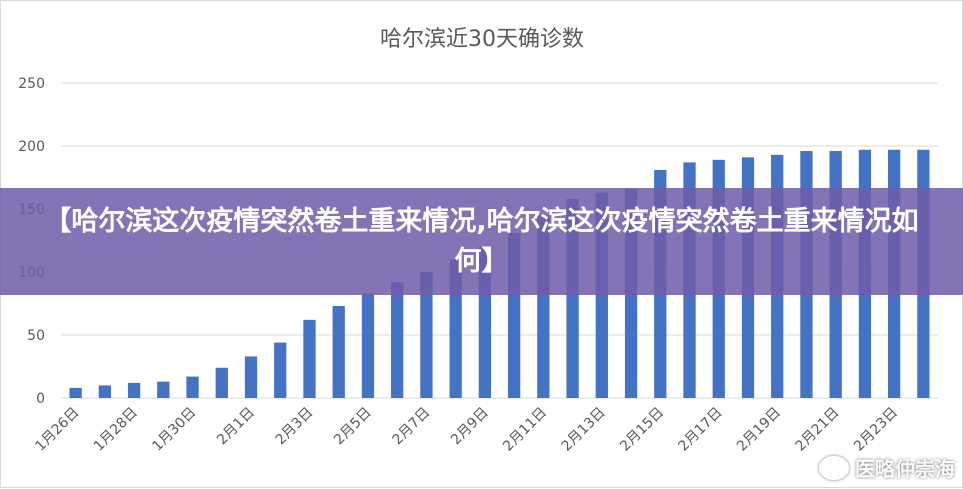 The height and width of the screenshot is (489, 963). What do you see at coordinates (116, 430) in the screenshot?
I see `x-tick-label: 1月28日` at bounding box center [116, 430].